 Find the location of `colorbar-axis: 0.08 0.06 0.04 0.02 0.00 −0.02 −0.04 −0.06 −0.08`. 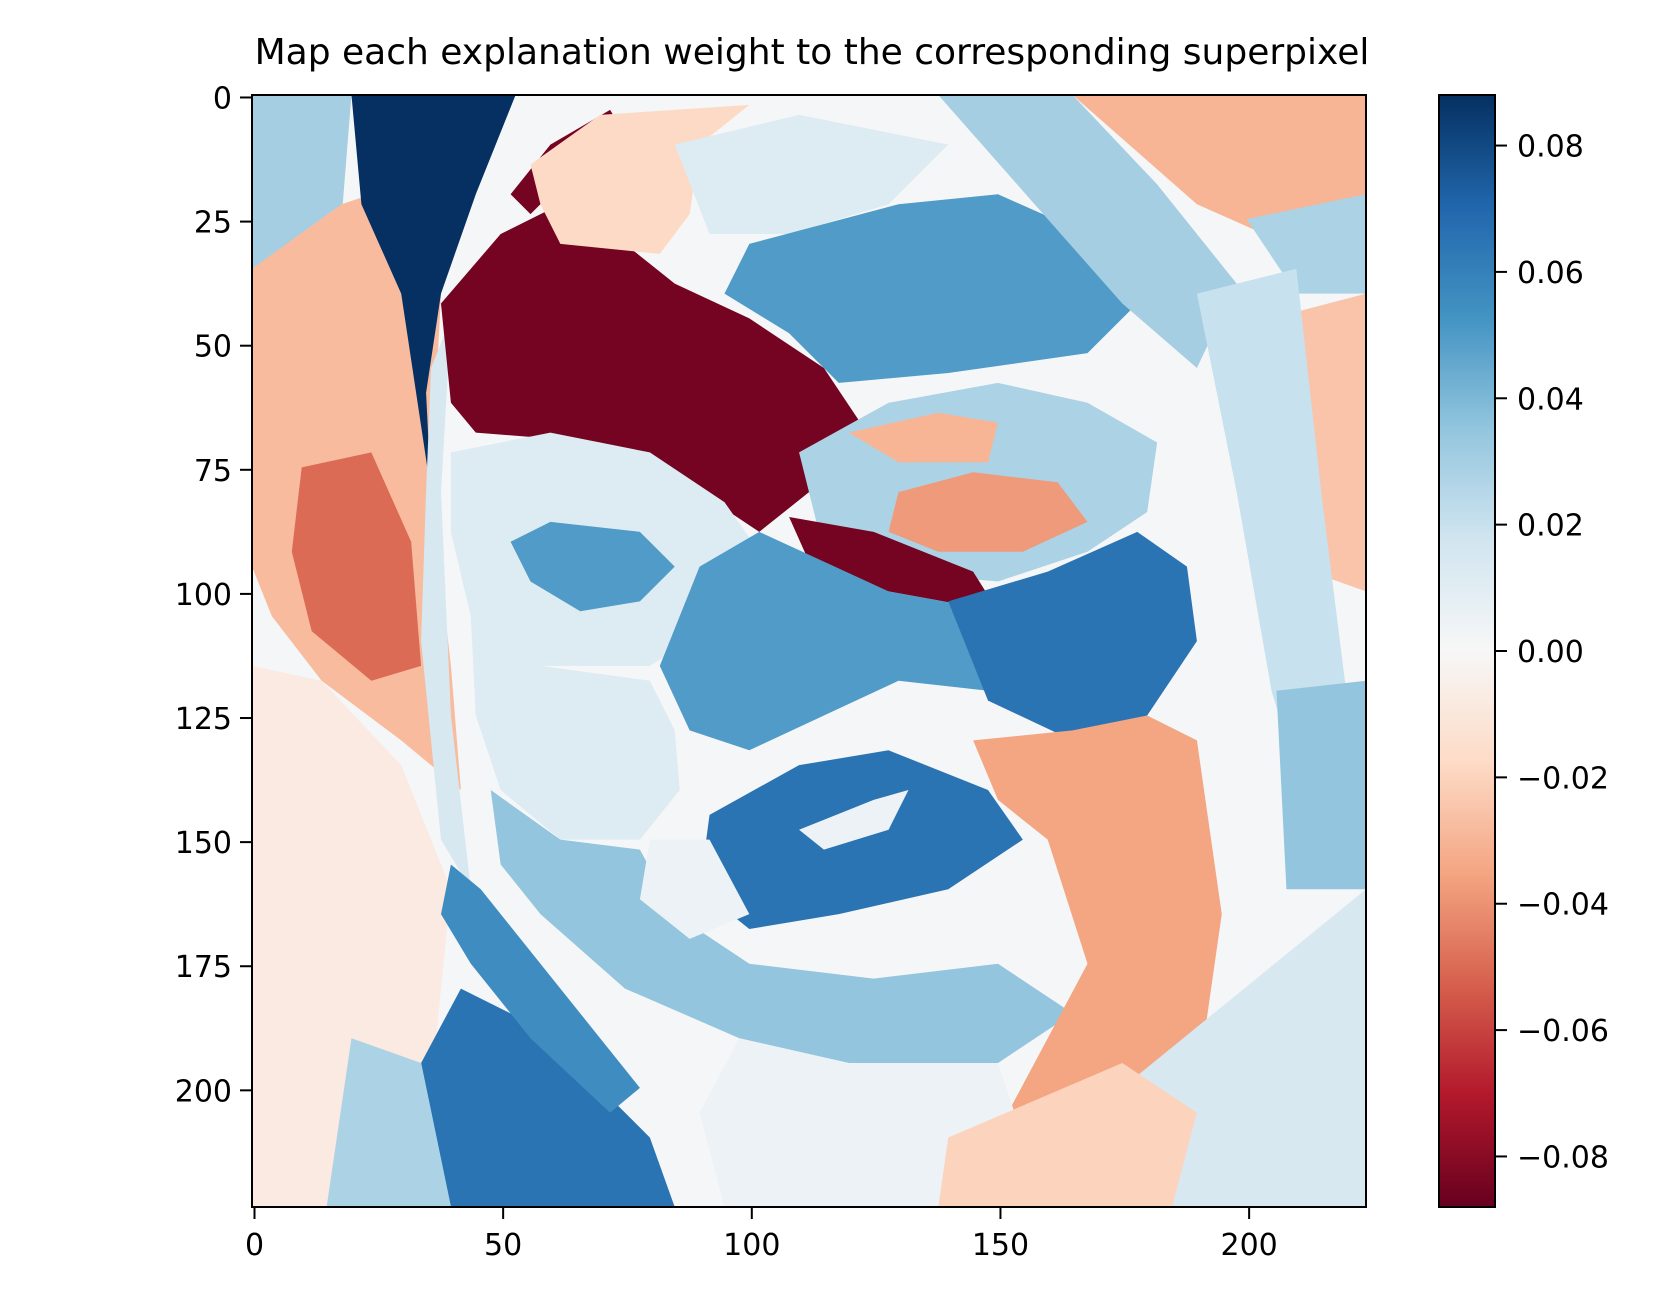

colorbar-axis: 0.08 0.06 0.04 0.02 0.00 −0.02 −0.04 −0.06 −0.08 is located at coordinates (1552, 652).